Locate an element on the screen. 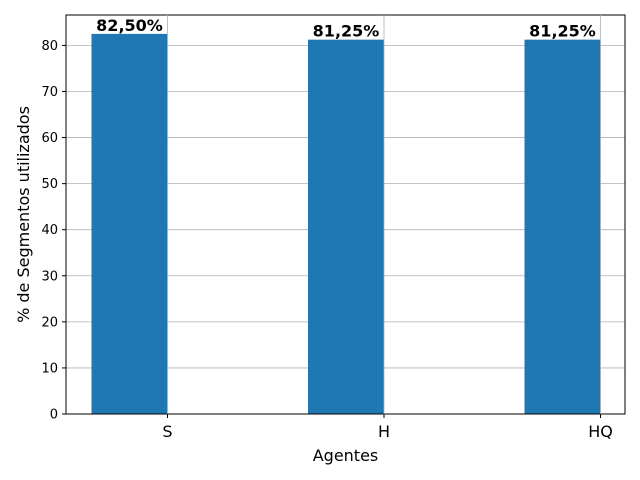 Image resolution: width=640 pixels, height=480 pixels. x-axis-ticks: S H HQ is located at coordinates (387, 427).